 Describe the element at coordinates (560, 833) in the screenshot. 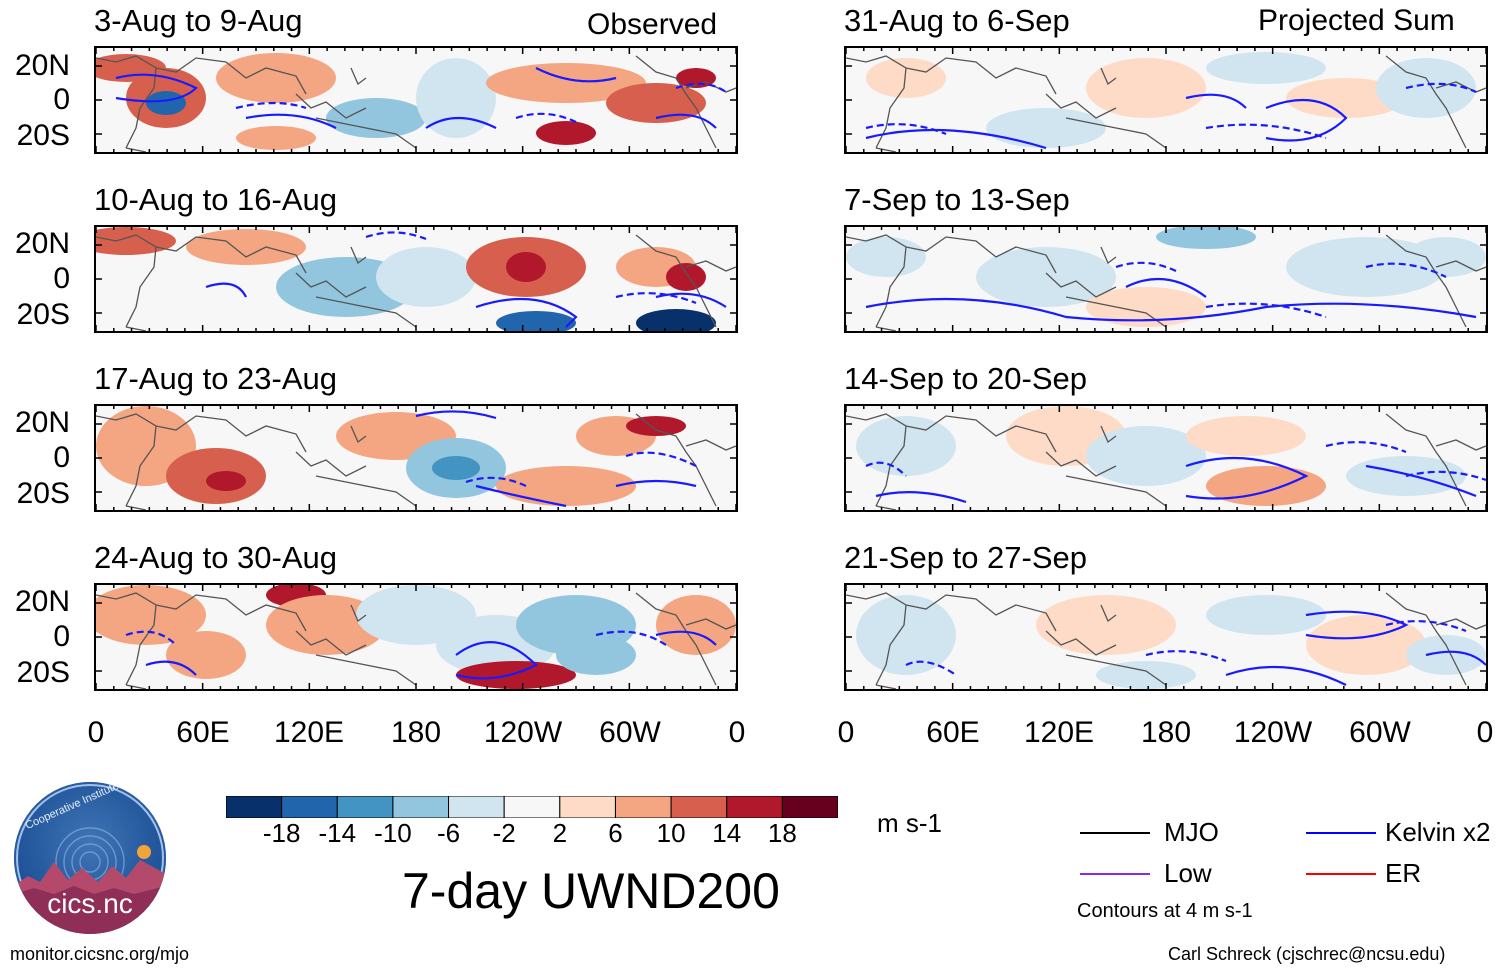

I see `colorbar-tick-label: 2` at that location.